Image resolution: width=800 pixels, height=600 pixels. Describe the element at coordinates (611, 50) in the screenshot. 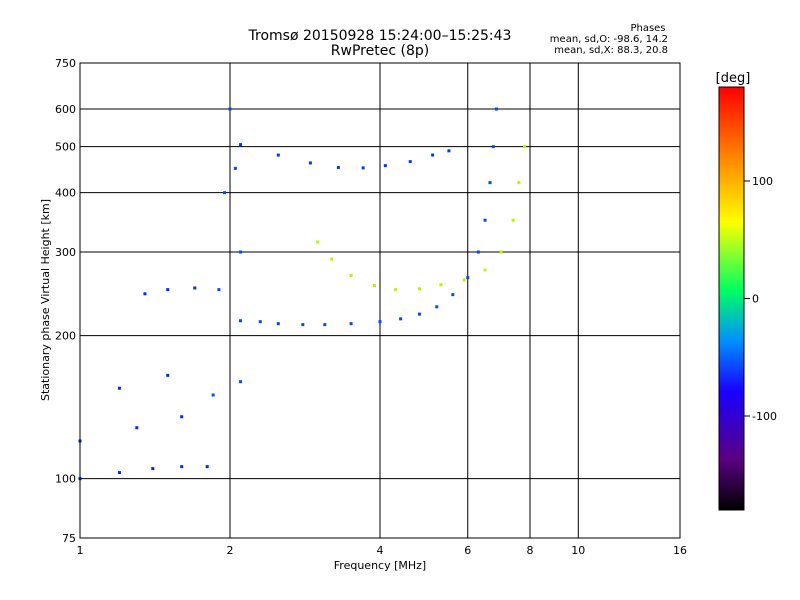

I see `phase-legend-x-mode: mean, sd,X: 88.3, 20.8` at that location.